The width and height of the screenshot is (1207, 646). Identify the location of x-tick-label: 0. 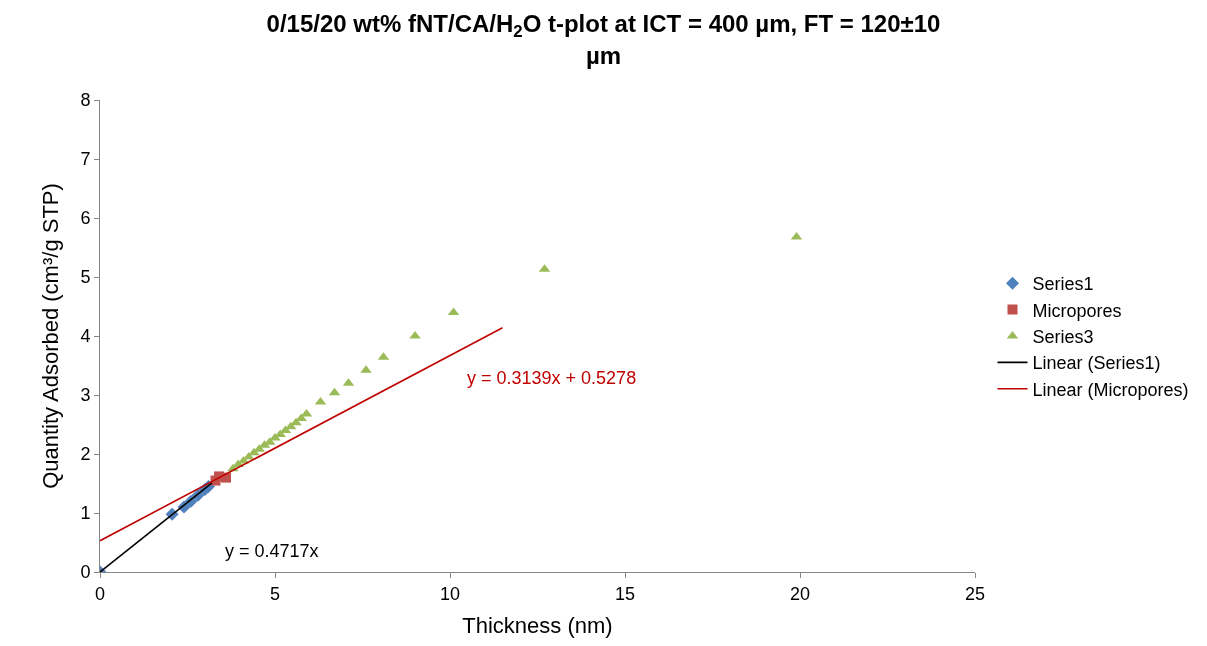
(100, 593).